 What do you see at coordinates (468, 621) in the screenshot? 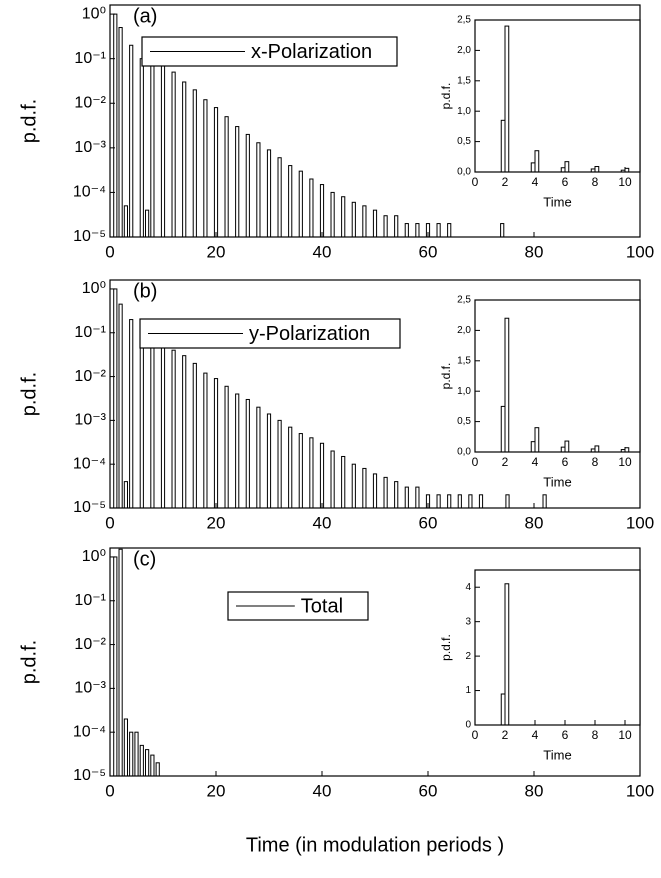
I see `y-tick-label: 3` at bounding box center [468, 621].